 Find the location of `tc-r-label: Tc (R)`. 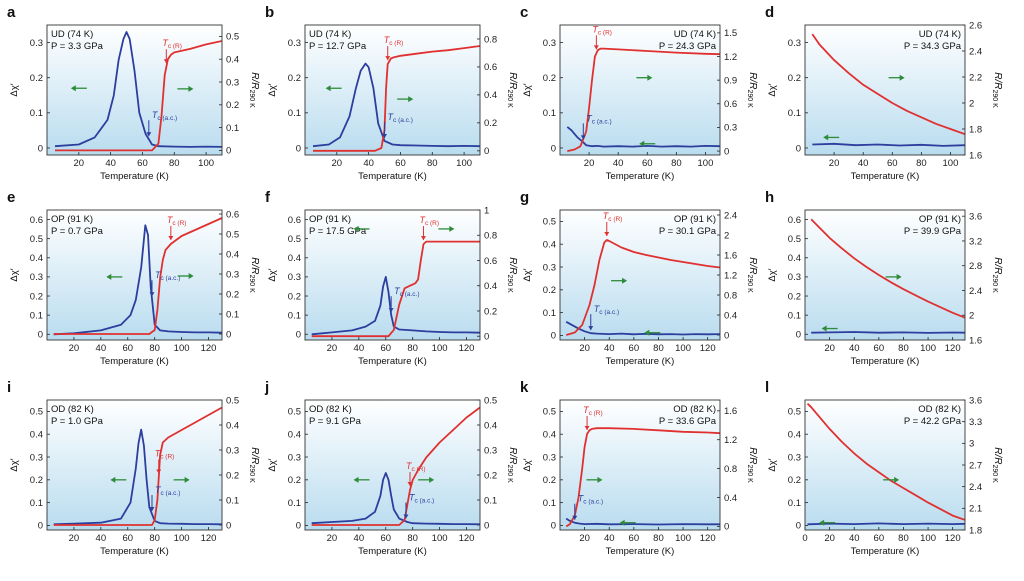

tc-r-label: Tc (R) is located at coordinates (172, 44).